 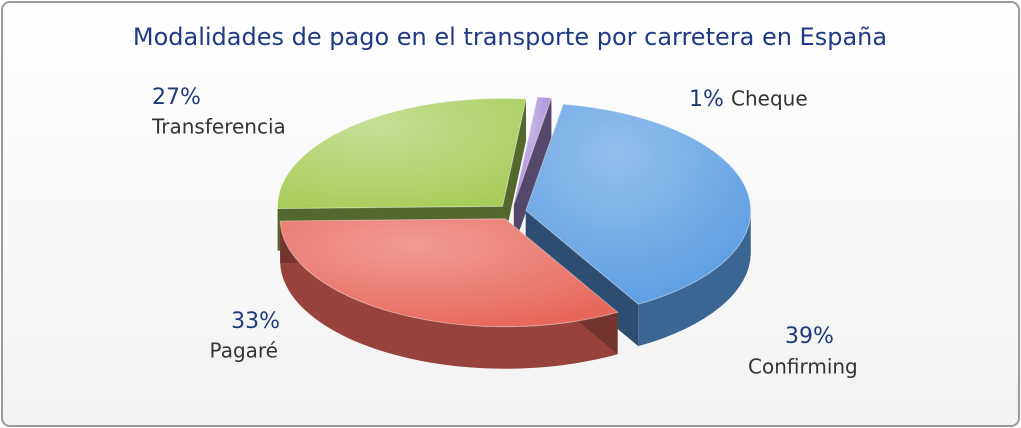 I want to click on value-label: 39%, so click(x=809, y=336).